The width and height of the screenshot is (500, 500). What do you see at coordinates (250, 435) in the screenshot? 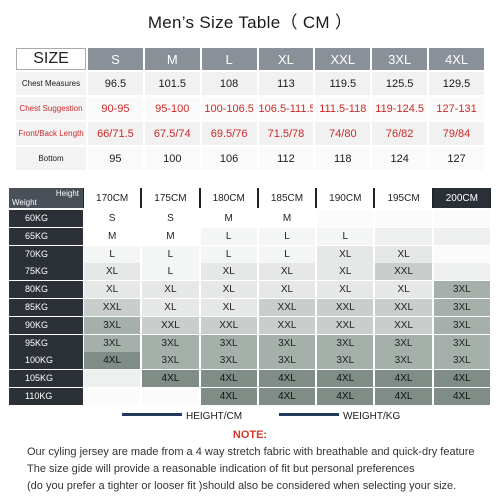
I see `note-title: NOTE:` at bounding box center [250, 435].